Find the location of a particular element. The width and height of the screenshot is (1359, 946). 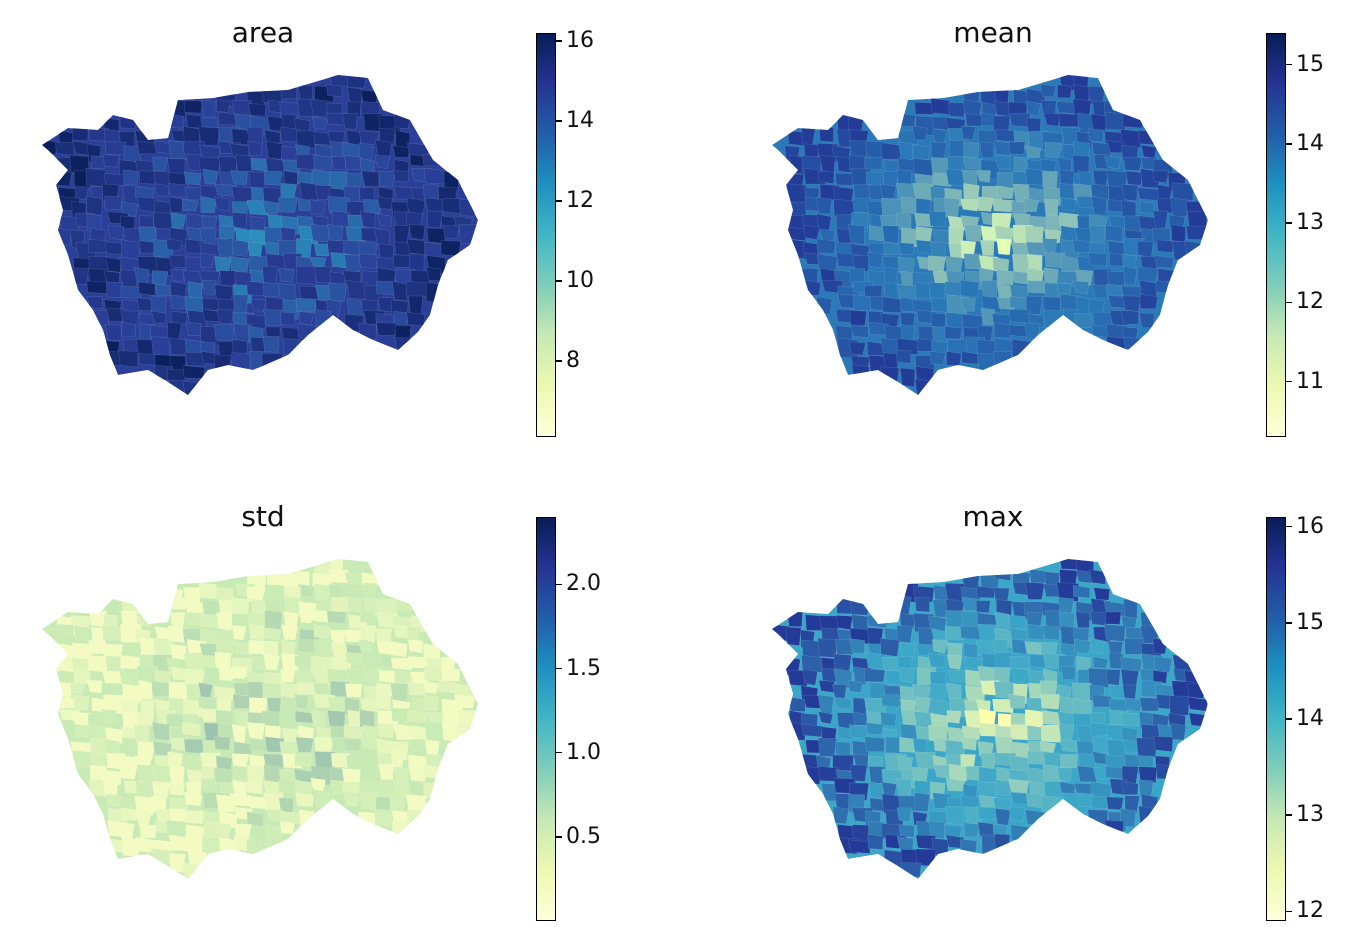

colorbar-tick-label: 11 is located at coordinates (1310, 381).